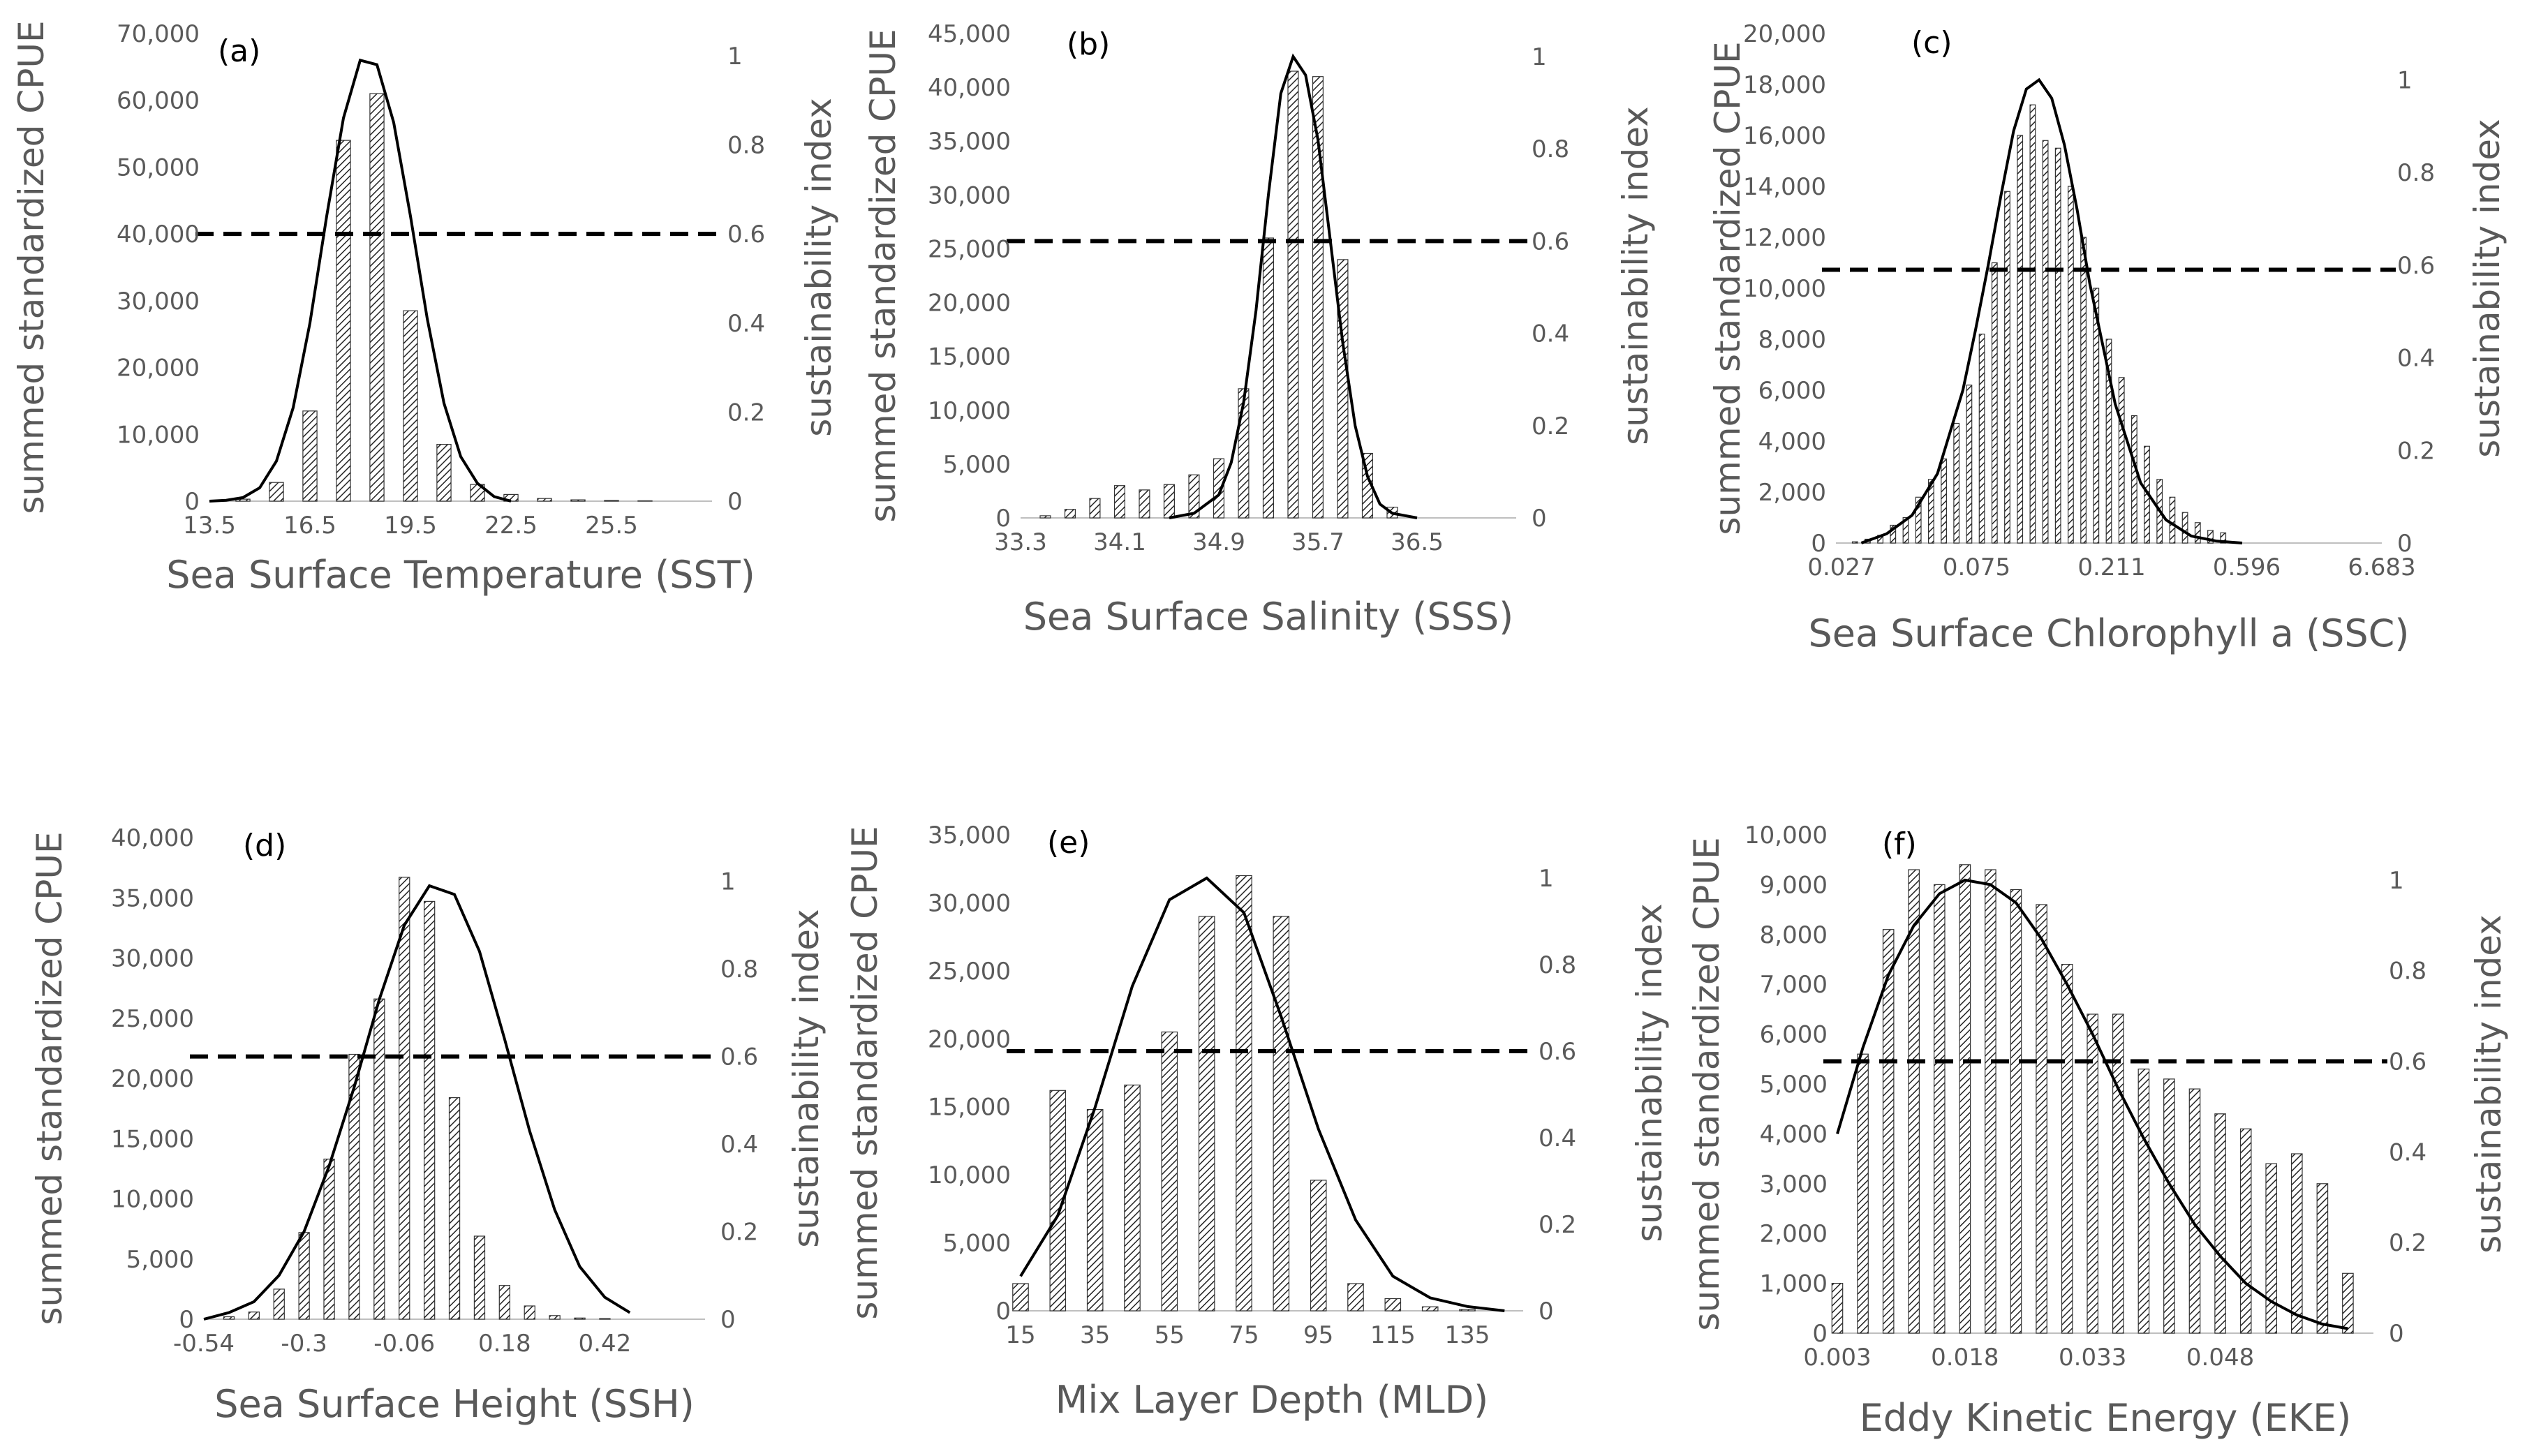  Describe the element at coordinates (1020, 542) in the screenshot. I see `x-tick-label: 33.3` at that location.